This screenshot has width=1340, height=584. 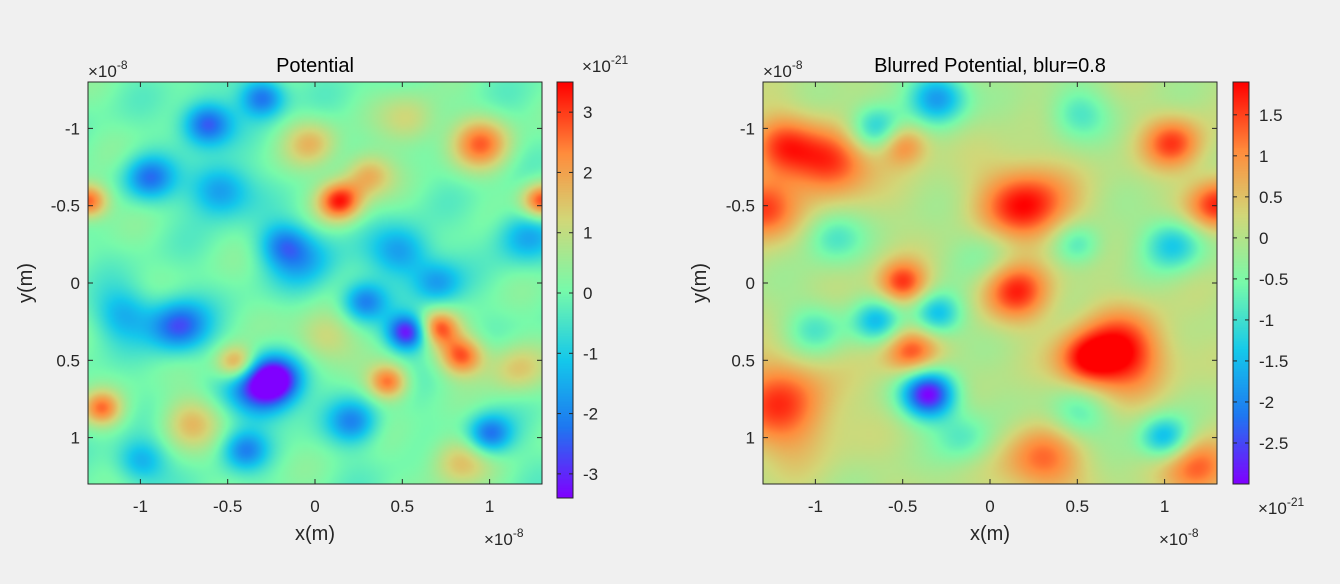 I want to click on colorbar-tick-label: -3, so click(x=590, y=474).